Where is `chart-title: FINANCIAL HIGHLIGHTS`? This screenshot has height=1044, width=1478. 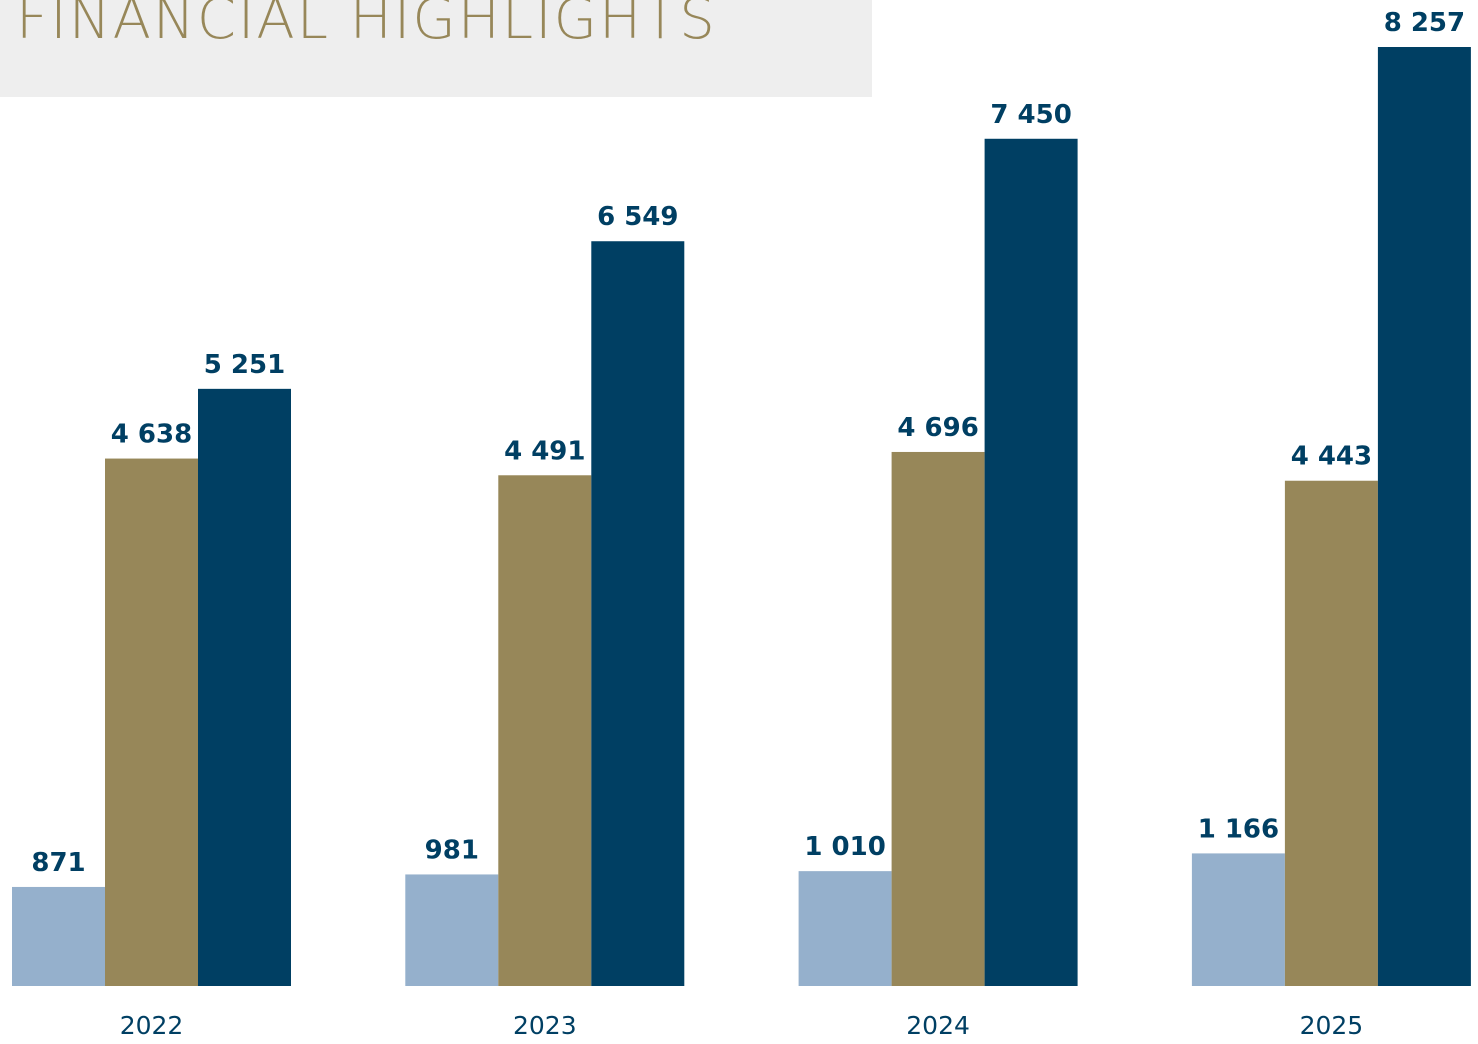
chart-title: FINANCIAL HIGHLIGHTS is located at coordinates (366, 26).